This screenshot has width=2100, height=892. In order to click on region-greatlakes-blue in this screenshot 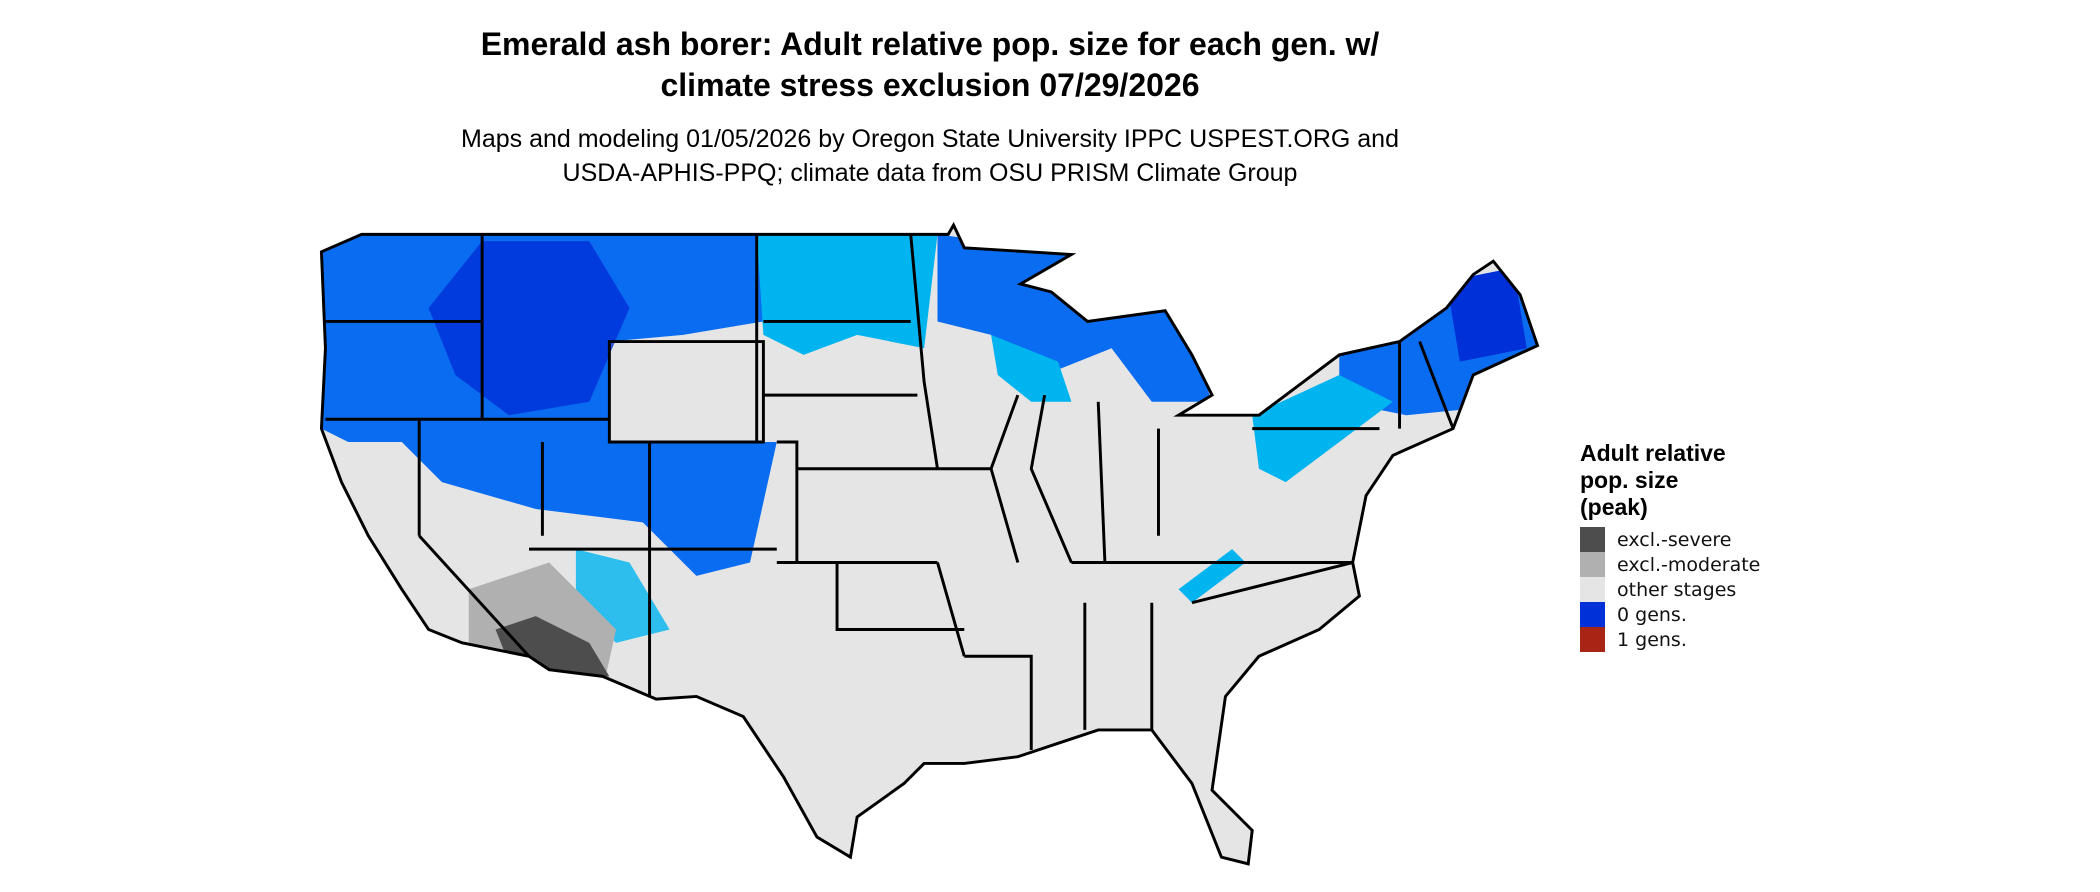, I will do `click(1075, 318)`.